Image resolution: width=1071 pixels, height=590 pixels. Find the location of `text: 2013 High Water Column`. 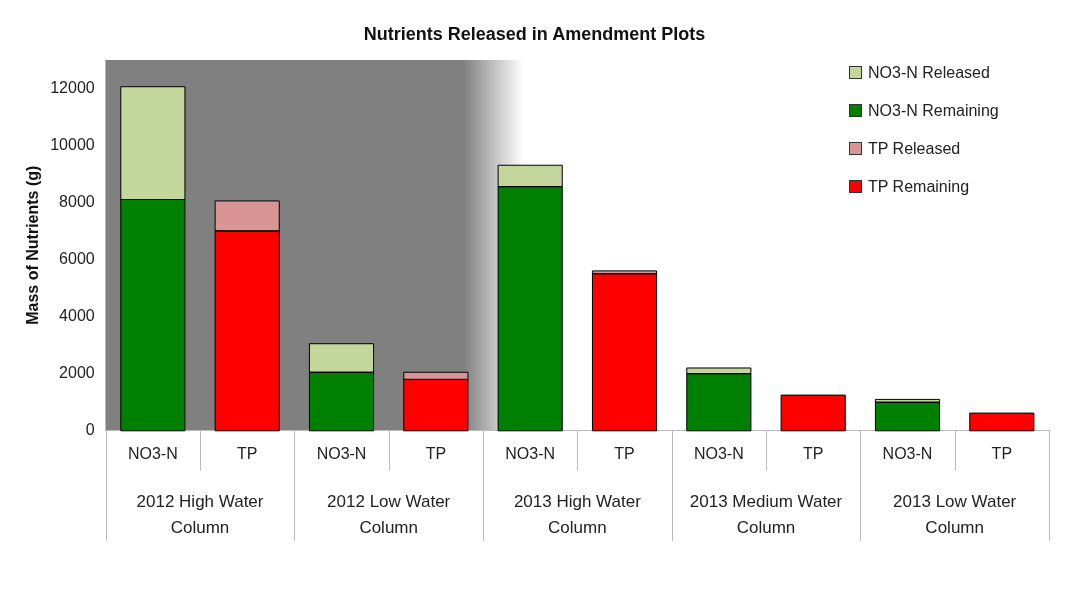

text: 2013 High Water Column is located at coordinates (577, 514).